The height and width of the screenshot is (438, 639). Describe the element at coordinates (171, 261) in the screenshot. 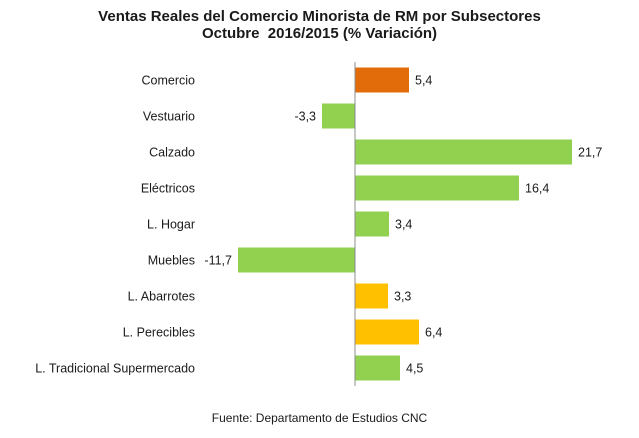

I see `category-label: Muebles` at that location.